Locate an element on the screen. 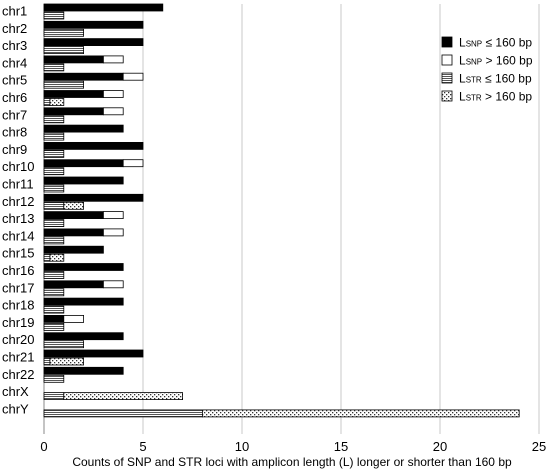 The height and width of the screenshot is (475, 550). x-tick-label: 10 is located at coordinates (242, 446).